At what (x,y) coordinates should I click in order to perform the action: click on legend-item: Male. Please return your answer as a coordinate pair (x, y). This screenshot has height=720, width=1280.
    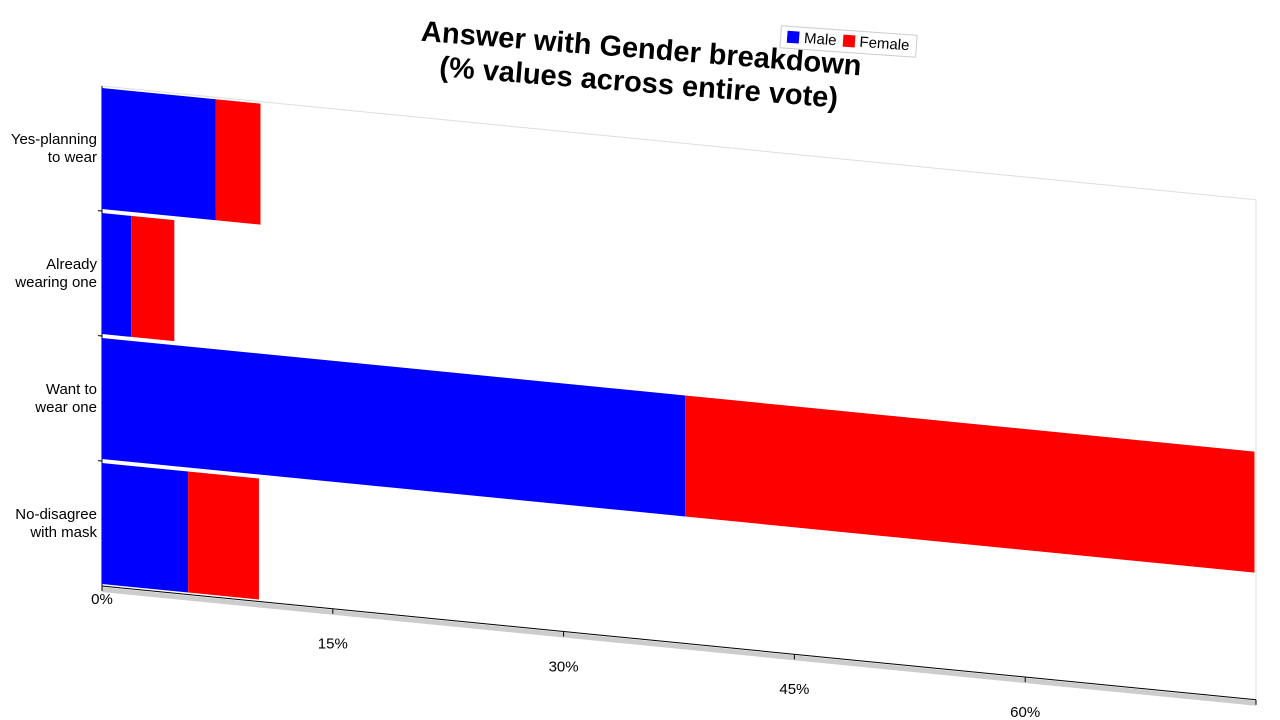
    Looking at the image, I should click on (812, 39).